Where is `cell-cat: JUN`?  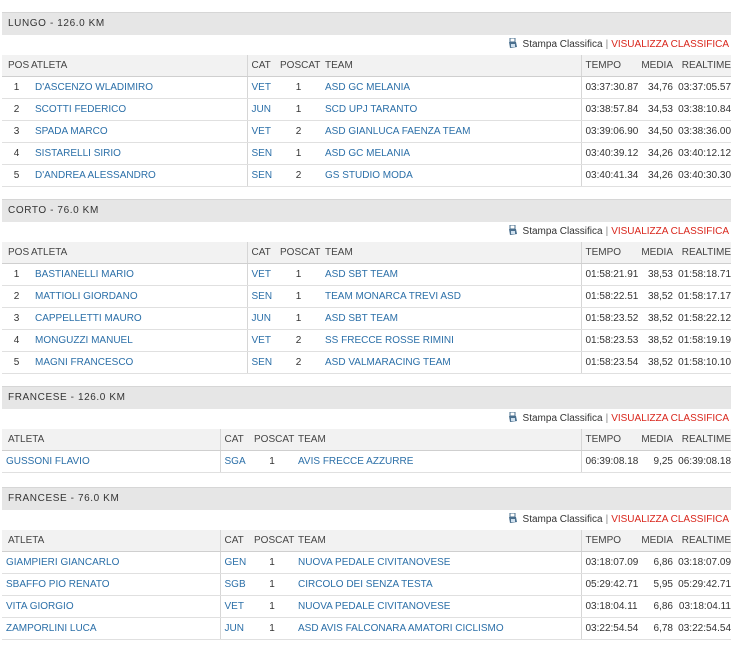
cell-cat: JUN is located at coordinates (261, 318).